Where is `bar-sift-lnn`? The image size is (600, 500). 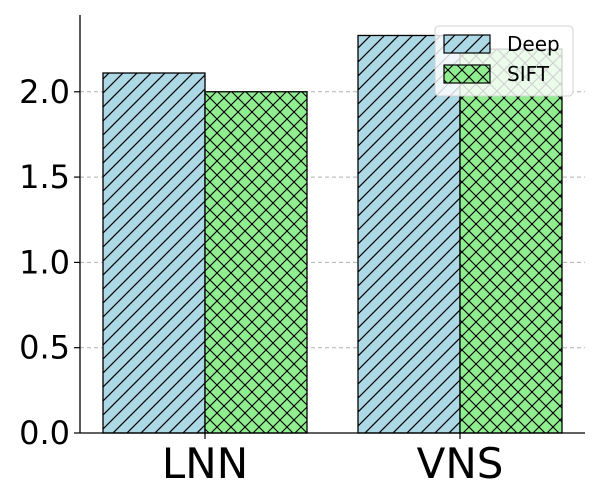
bar-sift-lnn is located at coordinates (256, 262).